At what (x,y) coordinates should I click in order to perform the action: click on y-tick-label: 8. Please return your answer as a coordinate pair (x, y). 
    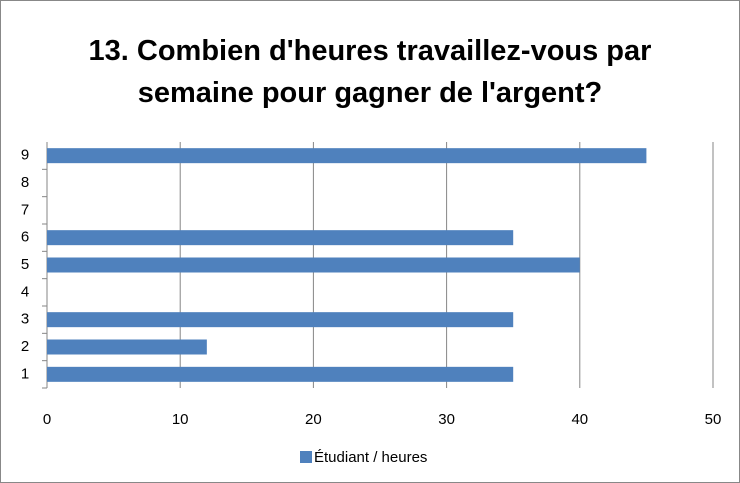
    Looking at the image, I should click on (25, 182).